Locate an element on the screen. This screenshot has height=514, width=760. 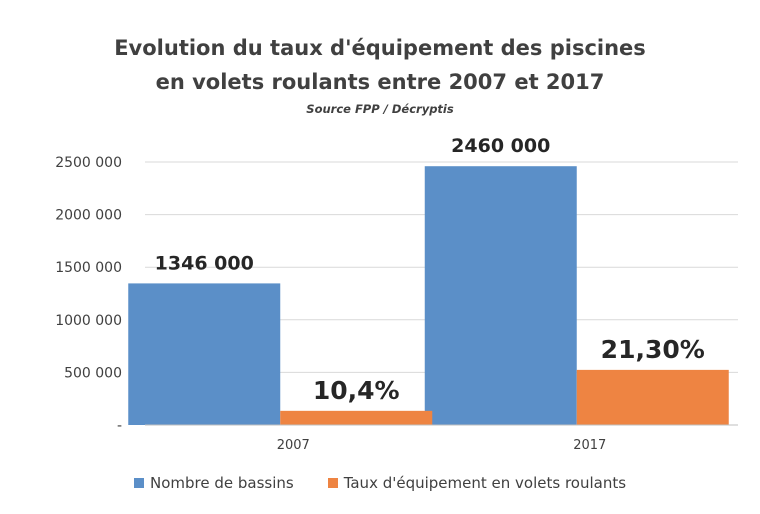
legend-swatch-bassins is located at coordinates (138, 483).